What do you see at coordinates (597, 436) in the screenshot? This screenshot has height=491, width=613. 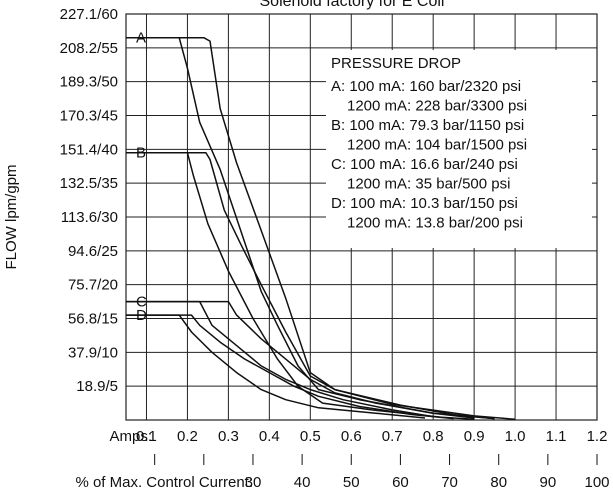 I see `amps-tick-label: 1.2` at bounding box center [597, 436].